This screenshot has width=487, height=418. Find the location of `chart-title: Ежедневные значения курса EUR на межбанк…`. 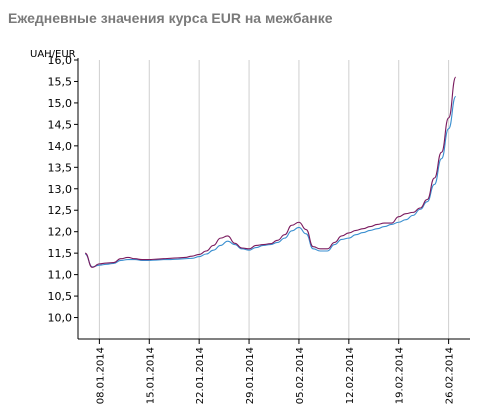

chart-title: Ежедневные значения курса EUR на межбанк… is located at coordinates (170, 18).